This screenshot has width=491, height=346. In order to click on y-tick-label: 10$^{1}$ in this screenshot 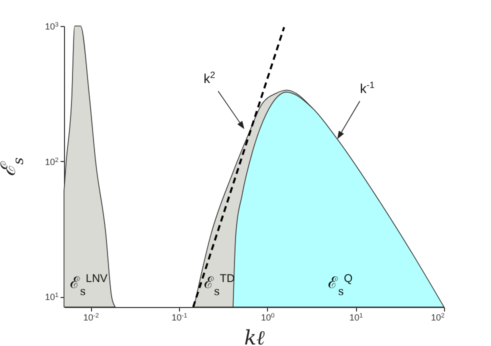, I will do `click(51, 297)`.